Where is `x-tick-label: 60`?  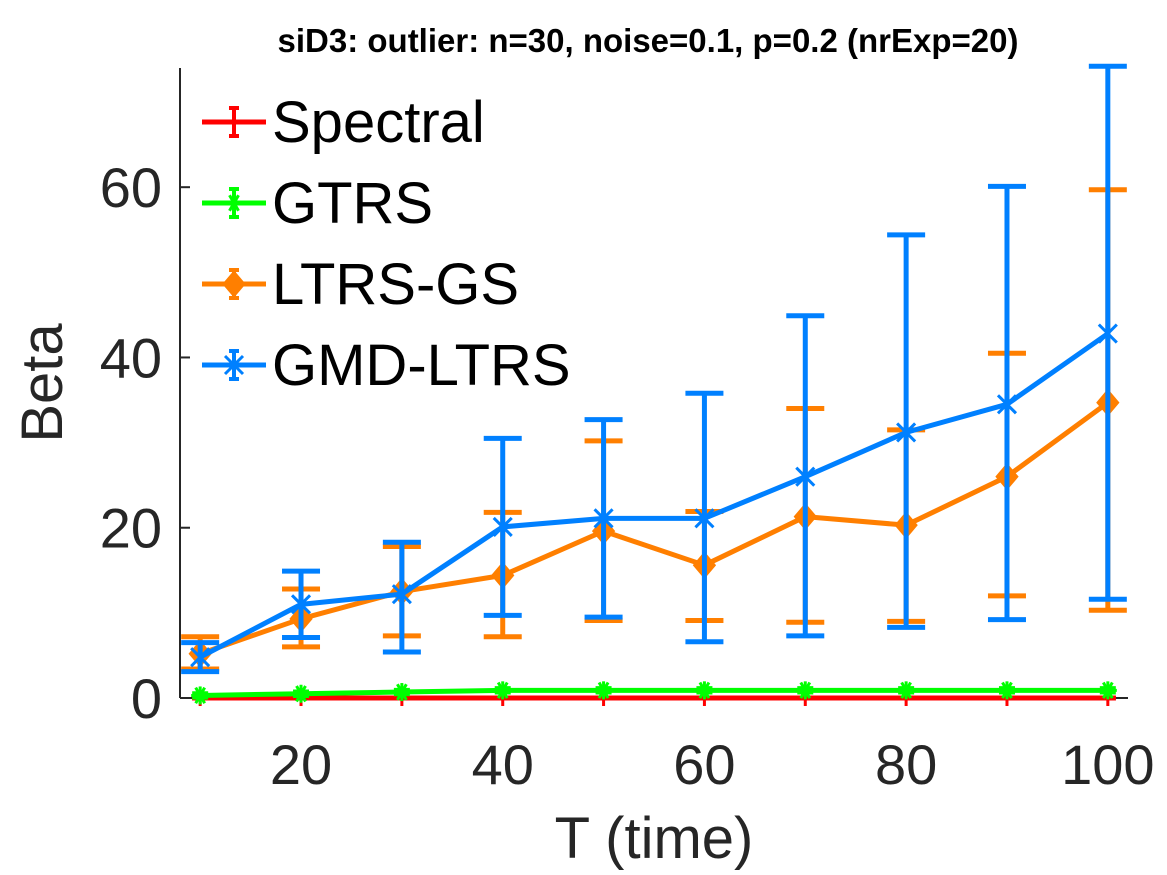
x-tick-label: 60 is located at coordinates (704, 764).